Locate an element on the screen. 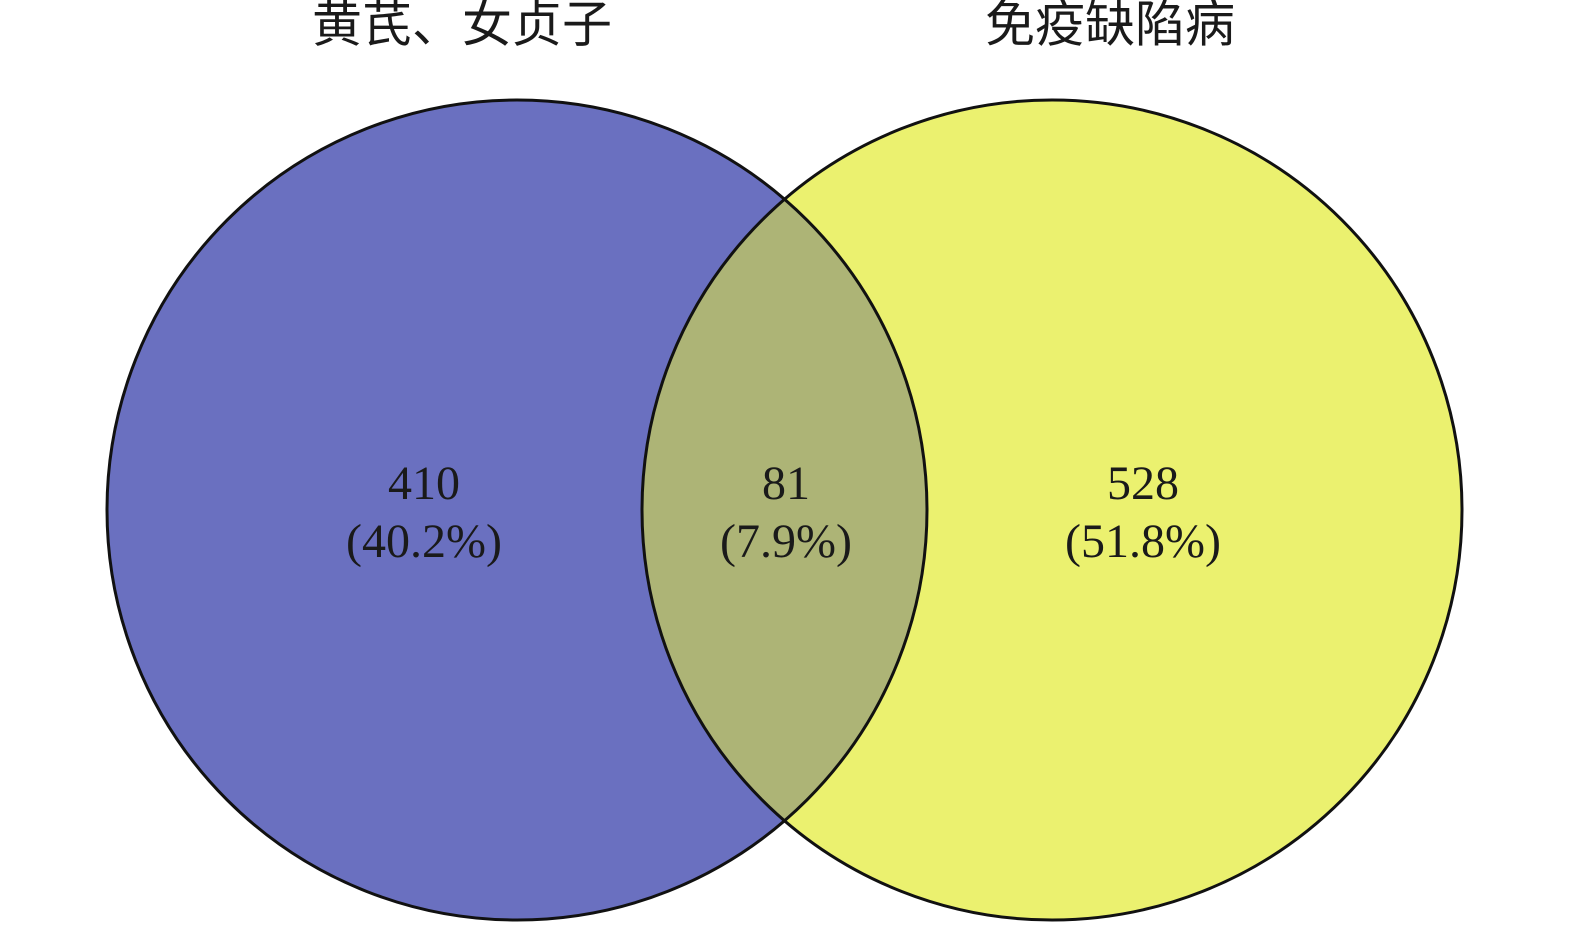 The image size is (1575, 927). set-title: 免疫缺陷病 is located at coordinates (1110, 26).